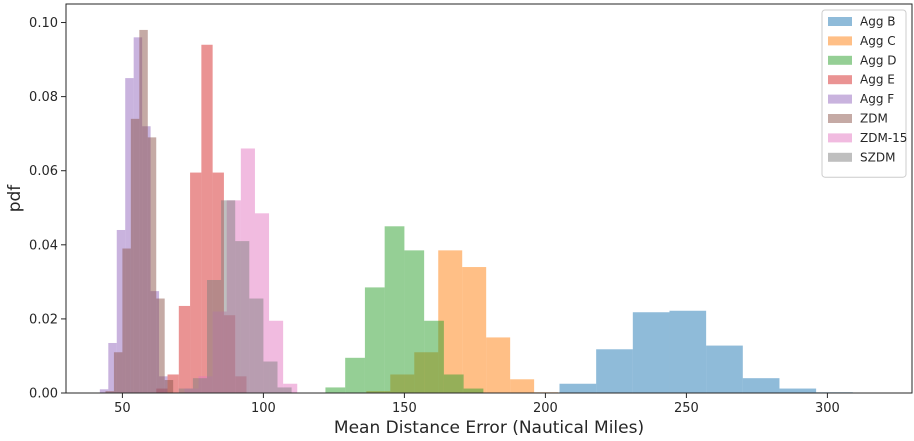  I want to click on x-tick-label: 250, so click(686, 408).